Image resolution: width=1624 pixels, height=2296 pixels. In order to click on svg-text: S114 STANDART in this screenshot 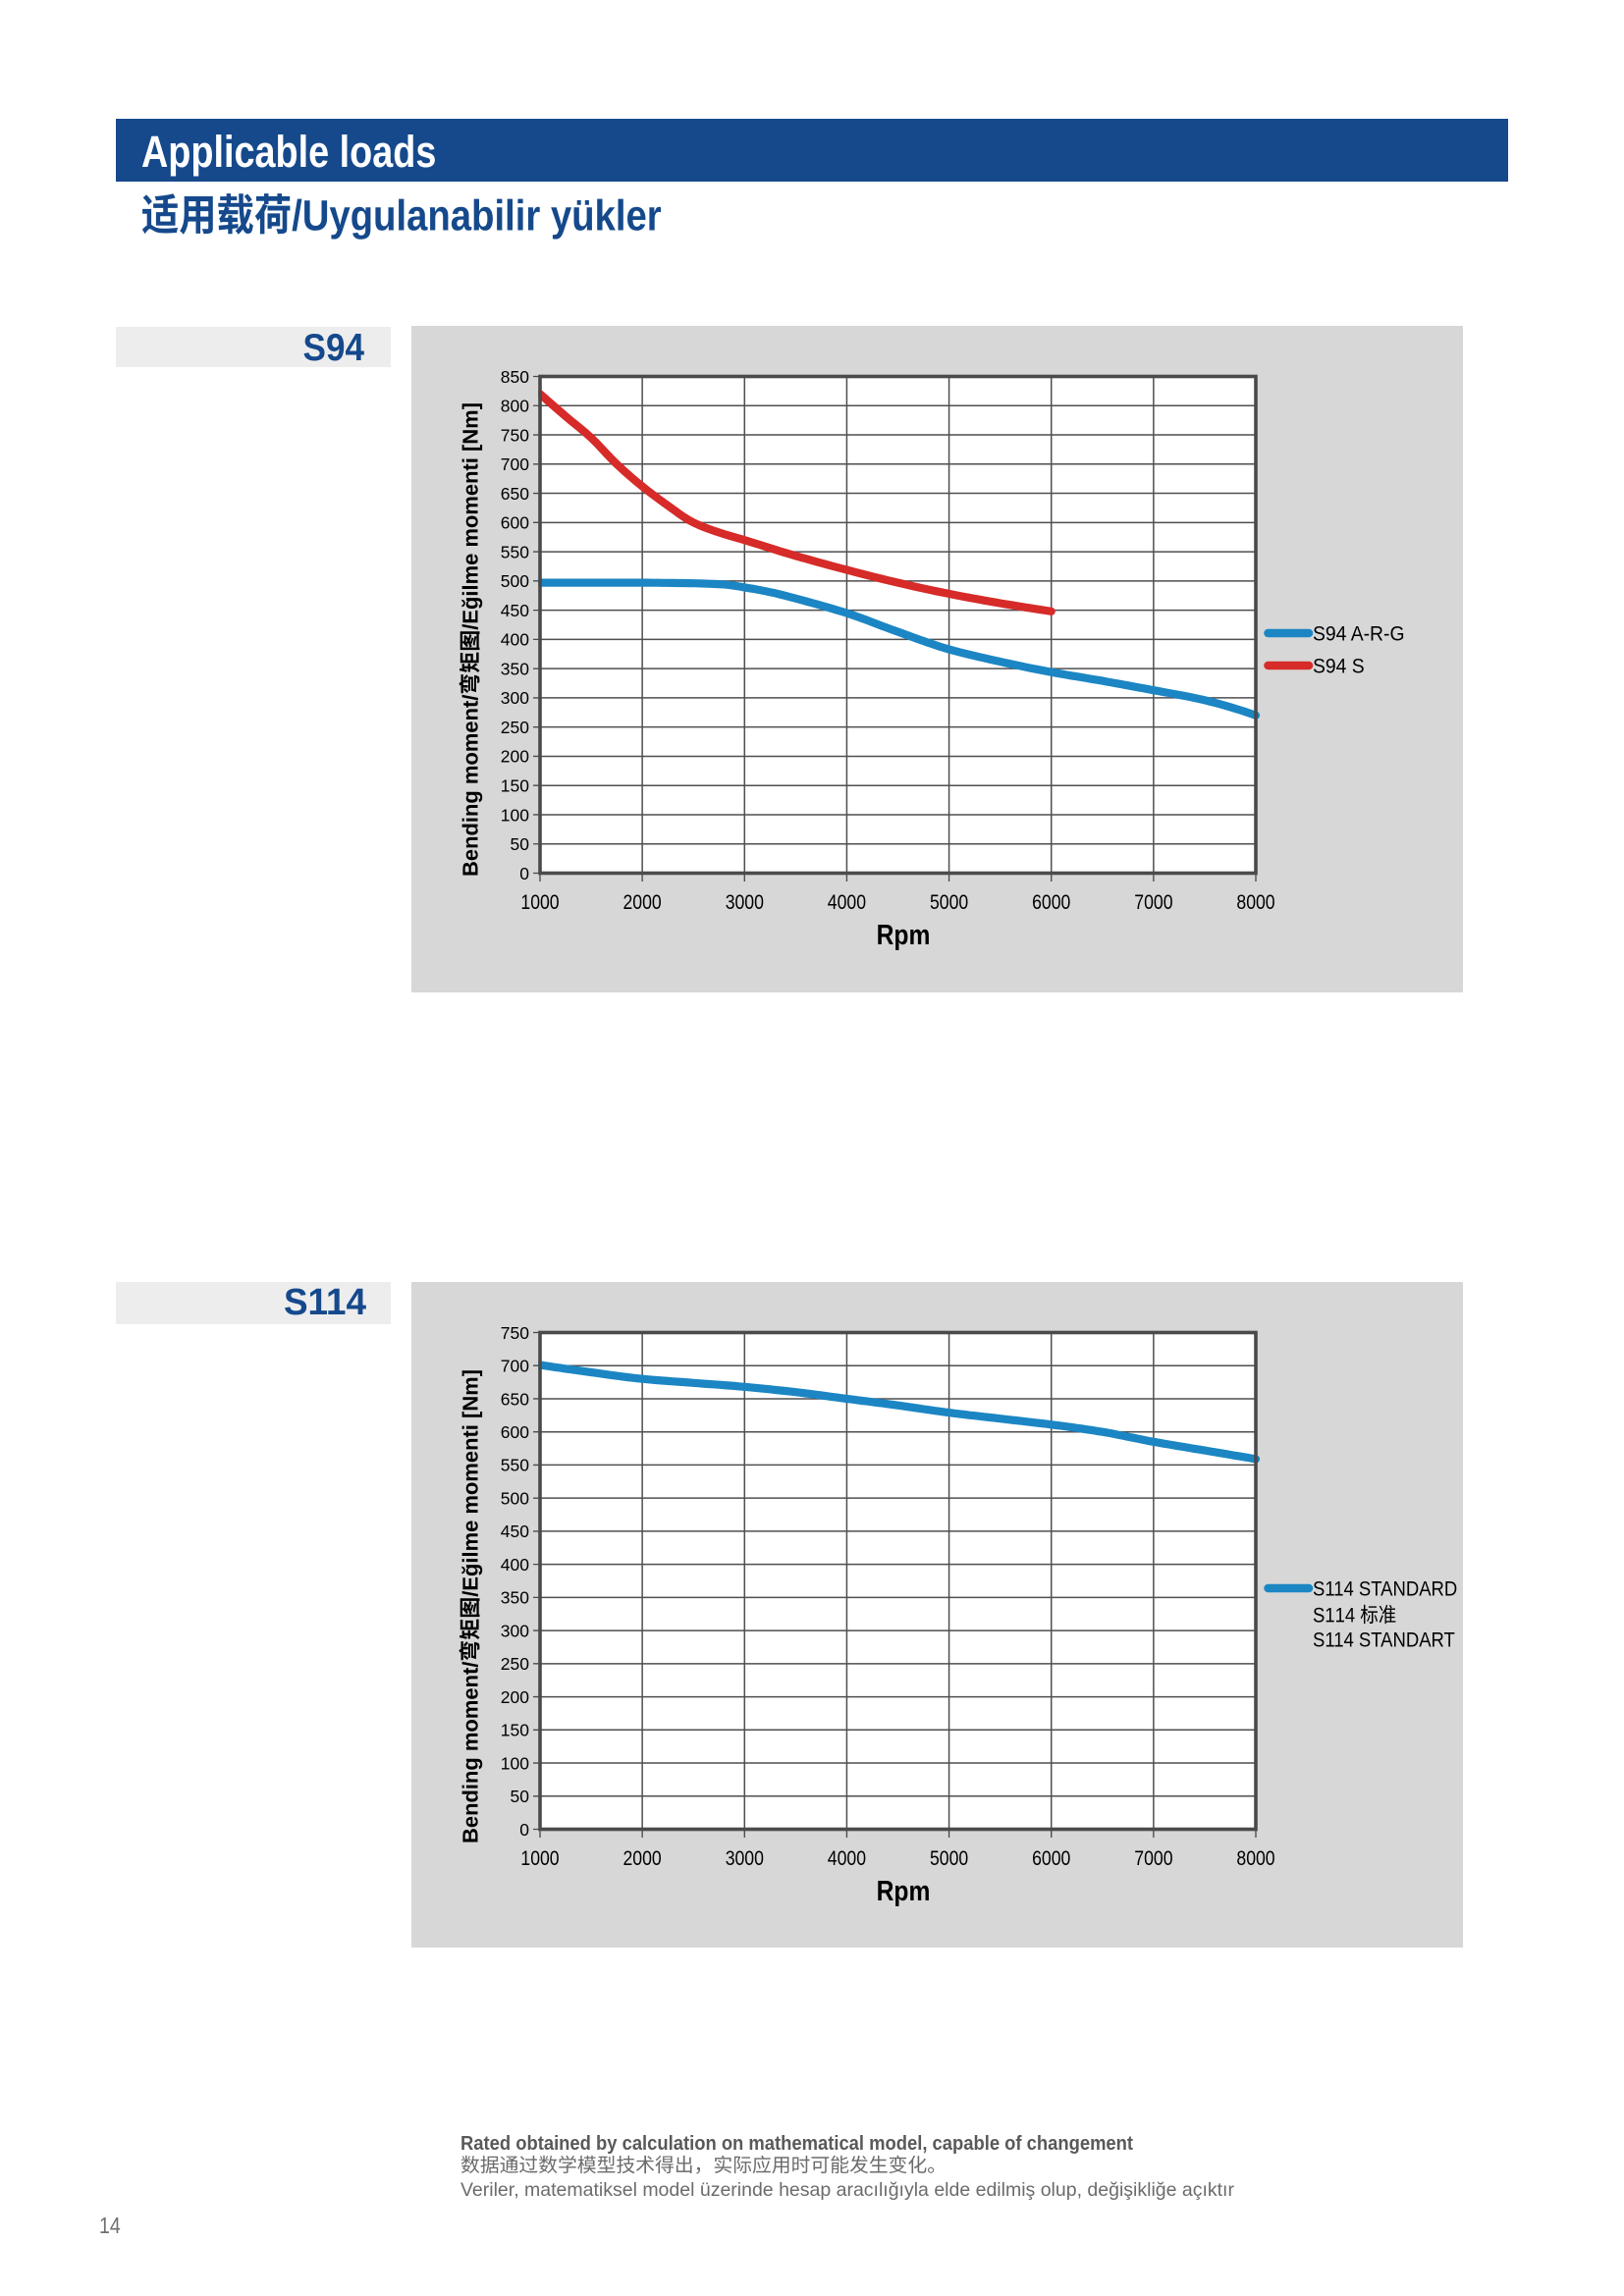, I will do `click(1384, 1640)`.